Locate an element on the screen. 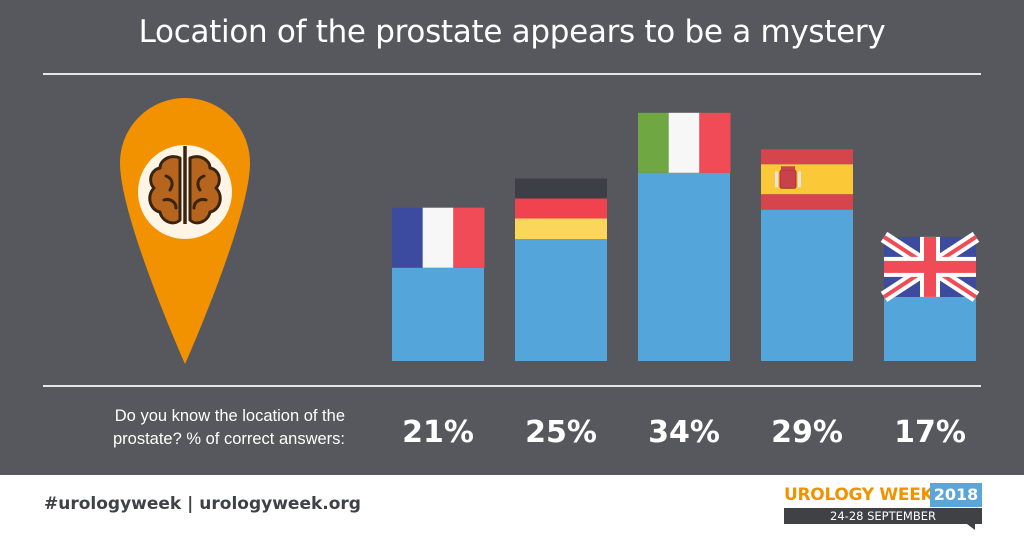 The width and height of the screenshot is (1024, 538). footer-hashtag: #urologyweek | urologyweek.org is located at coordinates (202, 504).